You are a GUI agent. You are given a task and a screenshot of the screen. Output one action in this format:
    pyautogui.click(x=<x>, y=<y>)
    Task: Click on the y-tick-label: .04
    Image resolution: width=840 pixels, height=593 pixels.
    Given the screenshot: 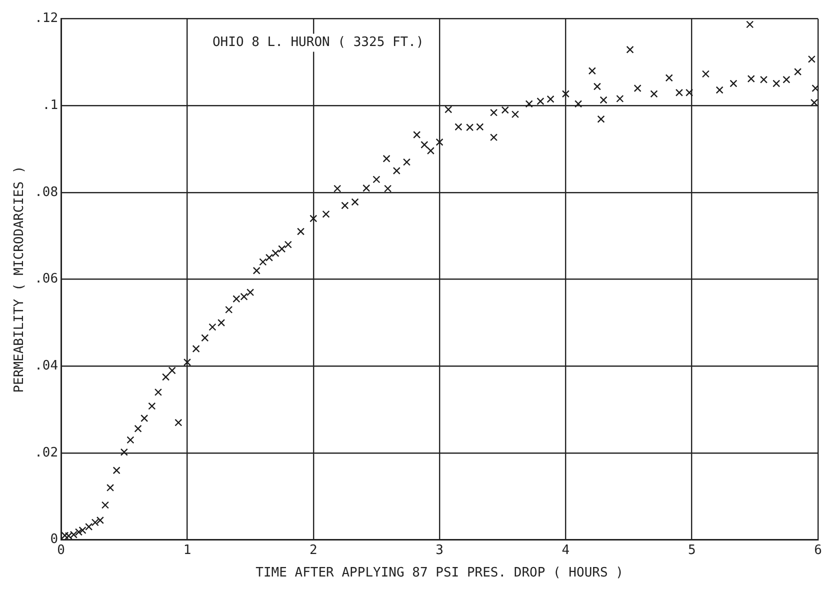 What is the action you would take?
    pyautogui.click(x=46, y=366)
    